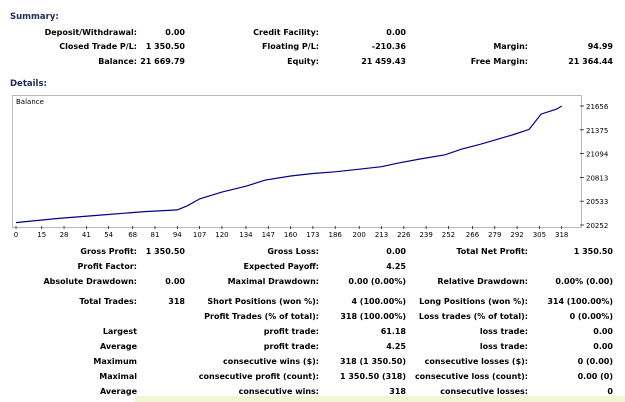  Describe the element at coordinates (278, 391) in the screenshot. I see `avg-consecutive-wins-label: consecutive wins:` at that location.